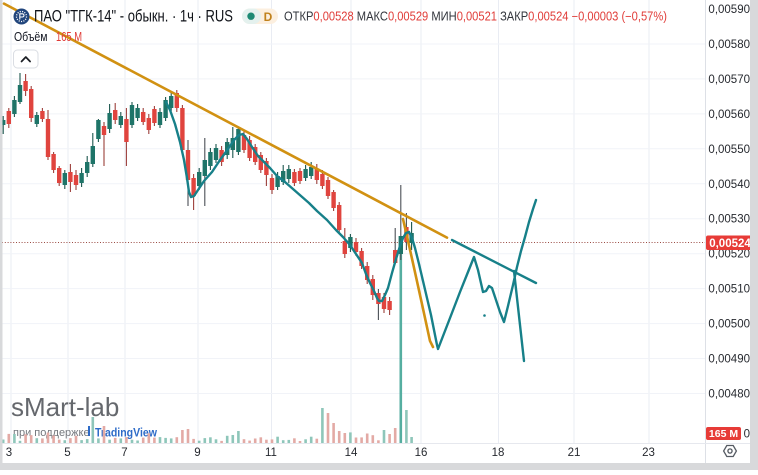 The width and height of the screenshot is (758, 475). I want to click on svg-text: 0,00580, so click(729, 45).